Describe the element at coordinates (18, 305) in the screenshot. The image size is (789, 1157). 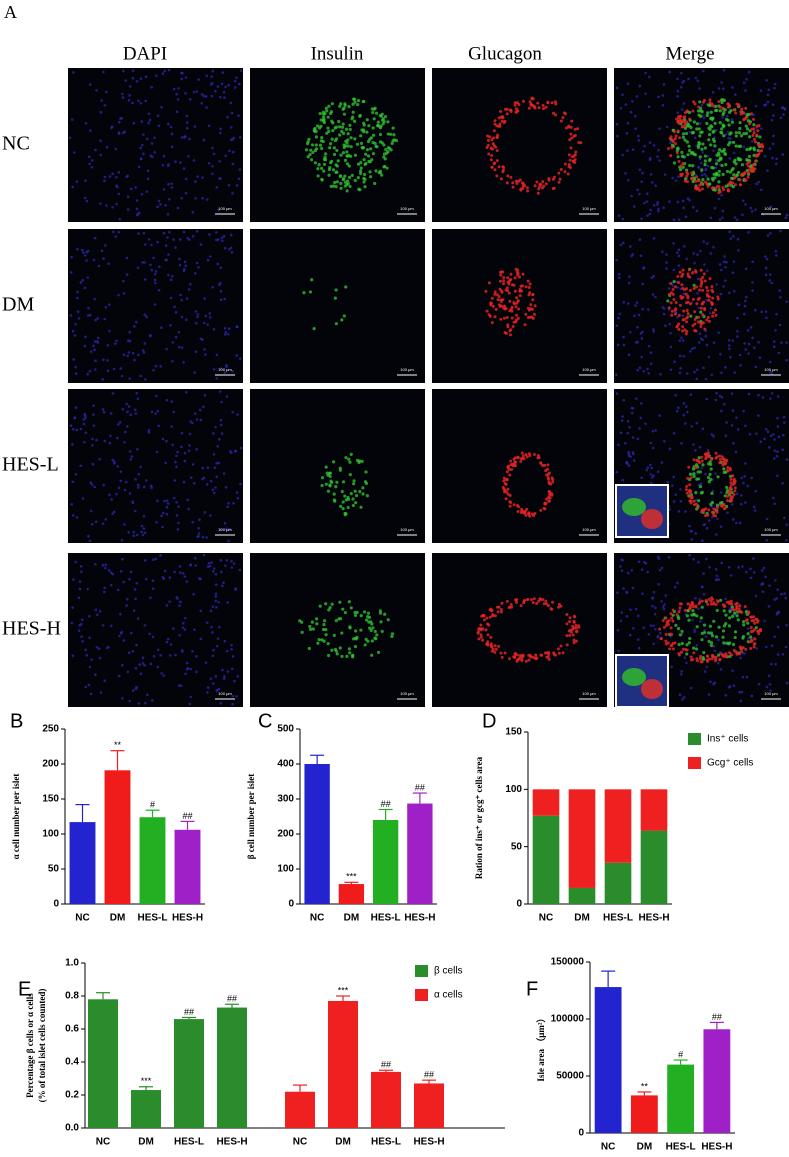
I see `row-label: DM` at that location.